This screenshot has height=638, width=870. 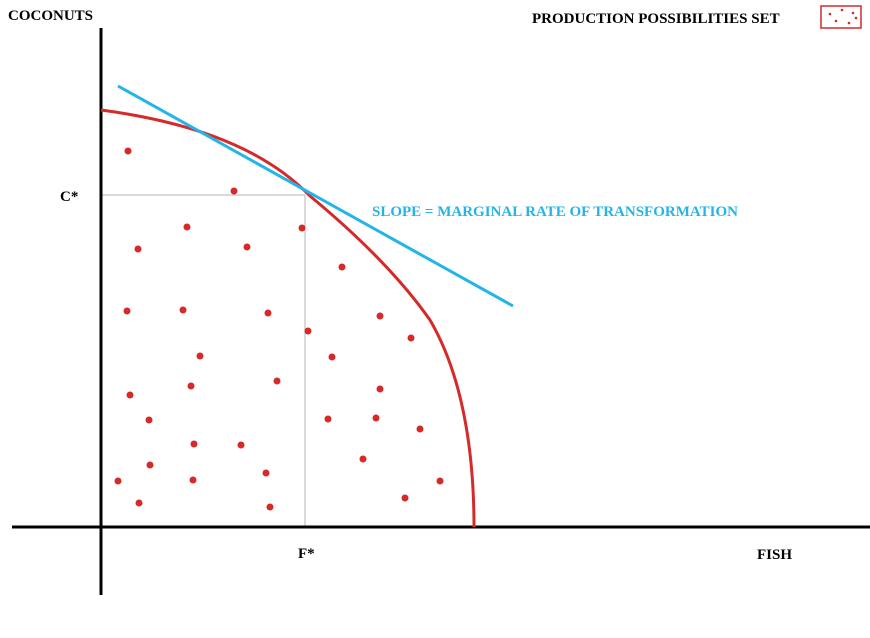 I want to click on slope-annotation: SLOPE = MARGINAL RATE OF TRANSFORMATION, so click(x=555, y=212).